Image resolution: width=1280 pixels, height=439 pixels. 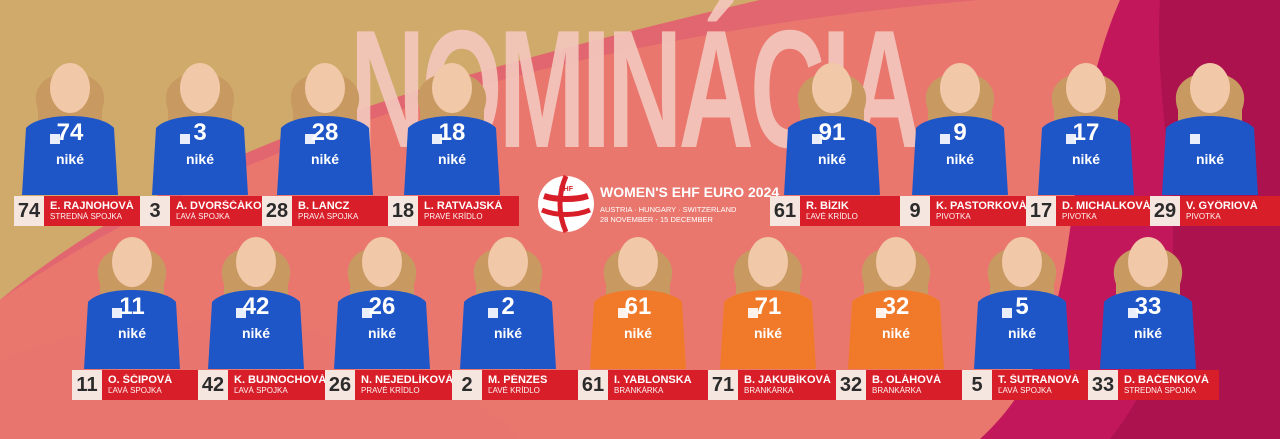 What do you see at coordinates (223, 206) in the screenshot?
I see `player-name: A. DVORŠČÁKOVÁ` at bounding box center [223, 206].